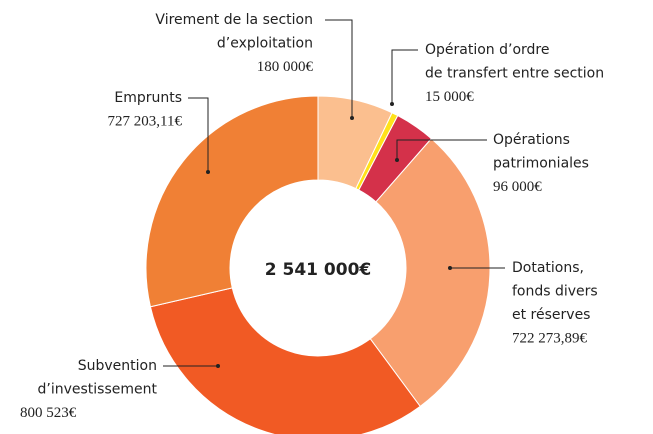  What do you see at coordinates (550, 339) in the screenshot?
I see `value-label: 722 273,89€` at bounding box center [550, 339].